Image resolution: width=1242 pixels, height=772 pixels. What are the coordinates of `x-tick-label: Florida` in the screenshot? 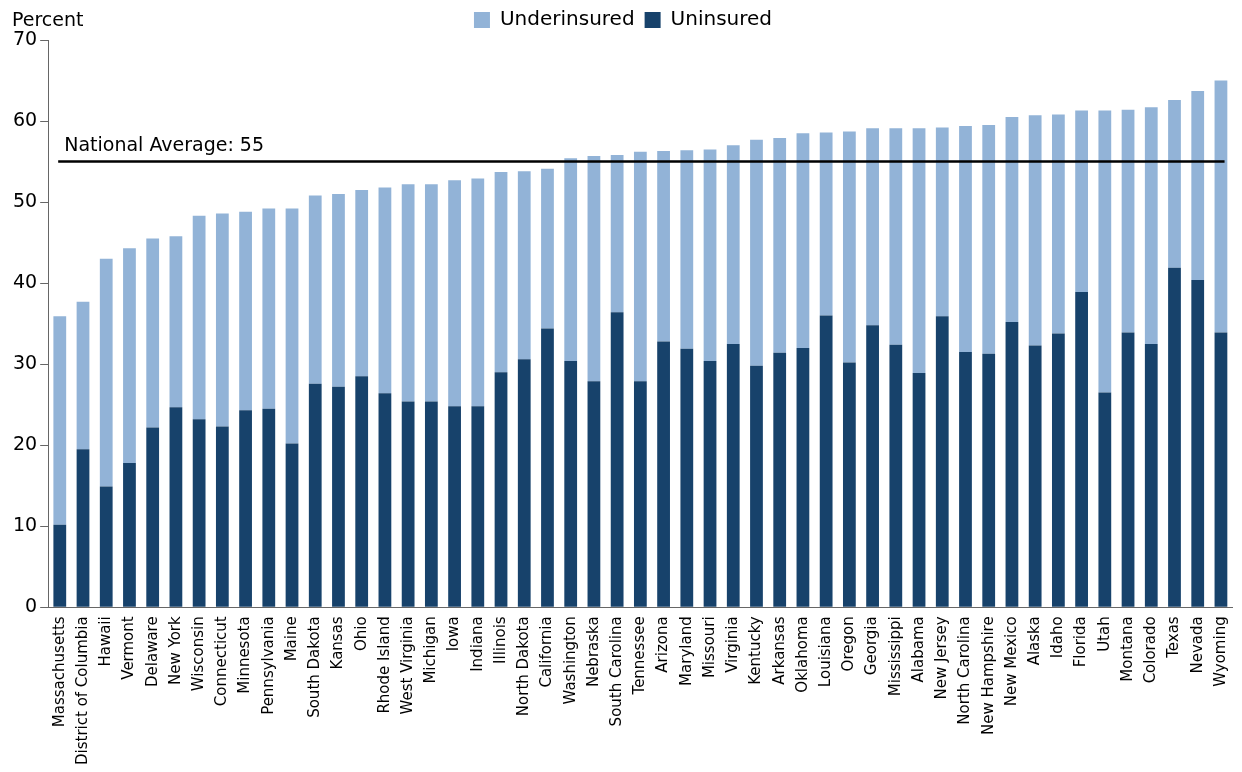 It's located at (1080, 642).